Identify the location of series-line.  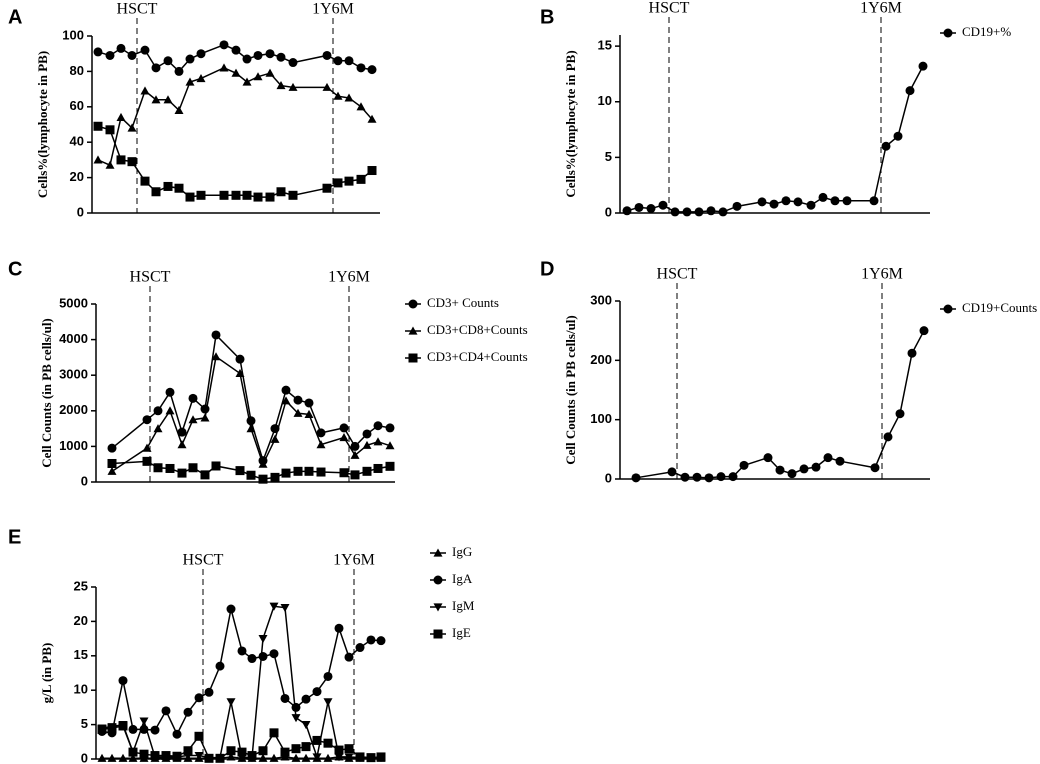
(780, 404).